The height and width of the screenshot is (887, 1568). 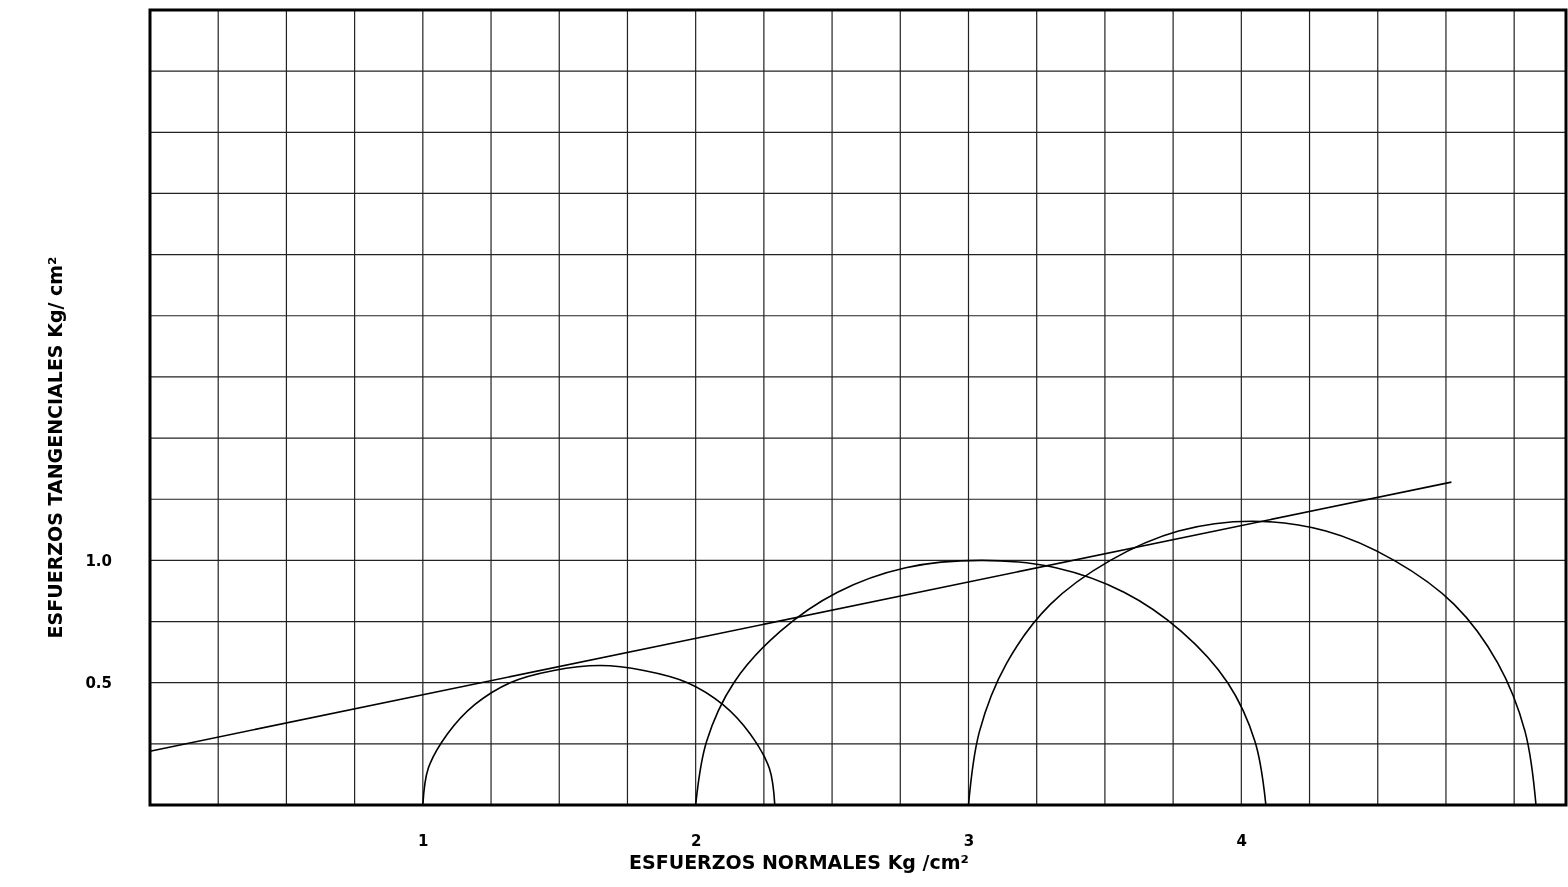 What do you see at coordinates (98, 560) in the screenshot?
I see `y-tick-label: 1.0` at bounding box center [98, 560].